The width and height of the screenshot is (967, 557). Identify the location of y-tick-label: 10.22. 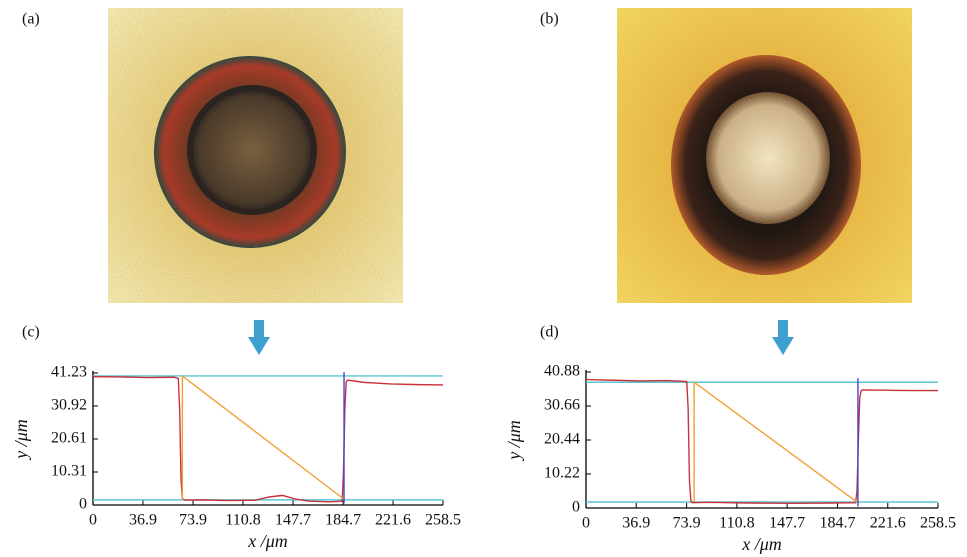
(562, 473).